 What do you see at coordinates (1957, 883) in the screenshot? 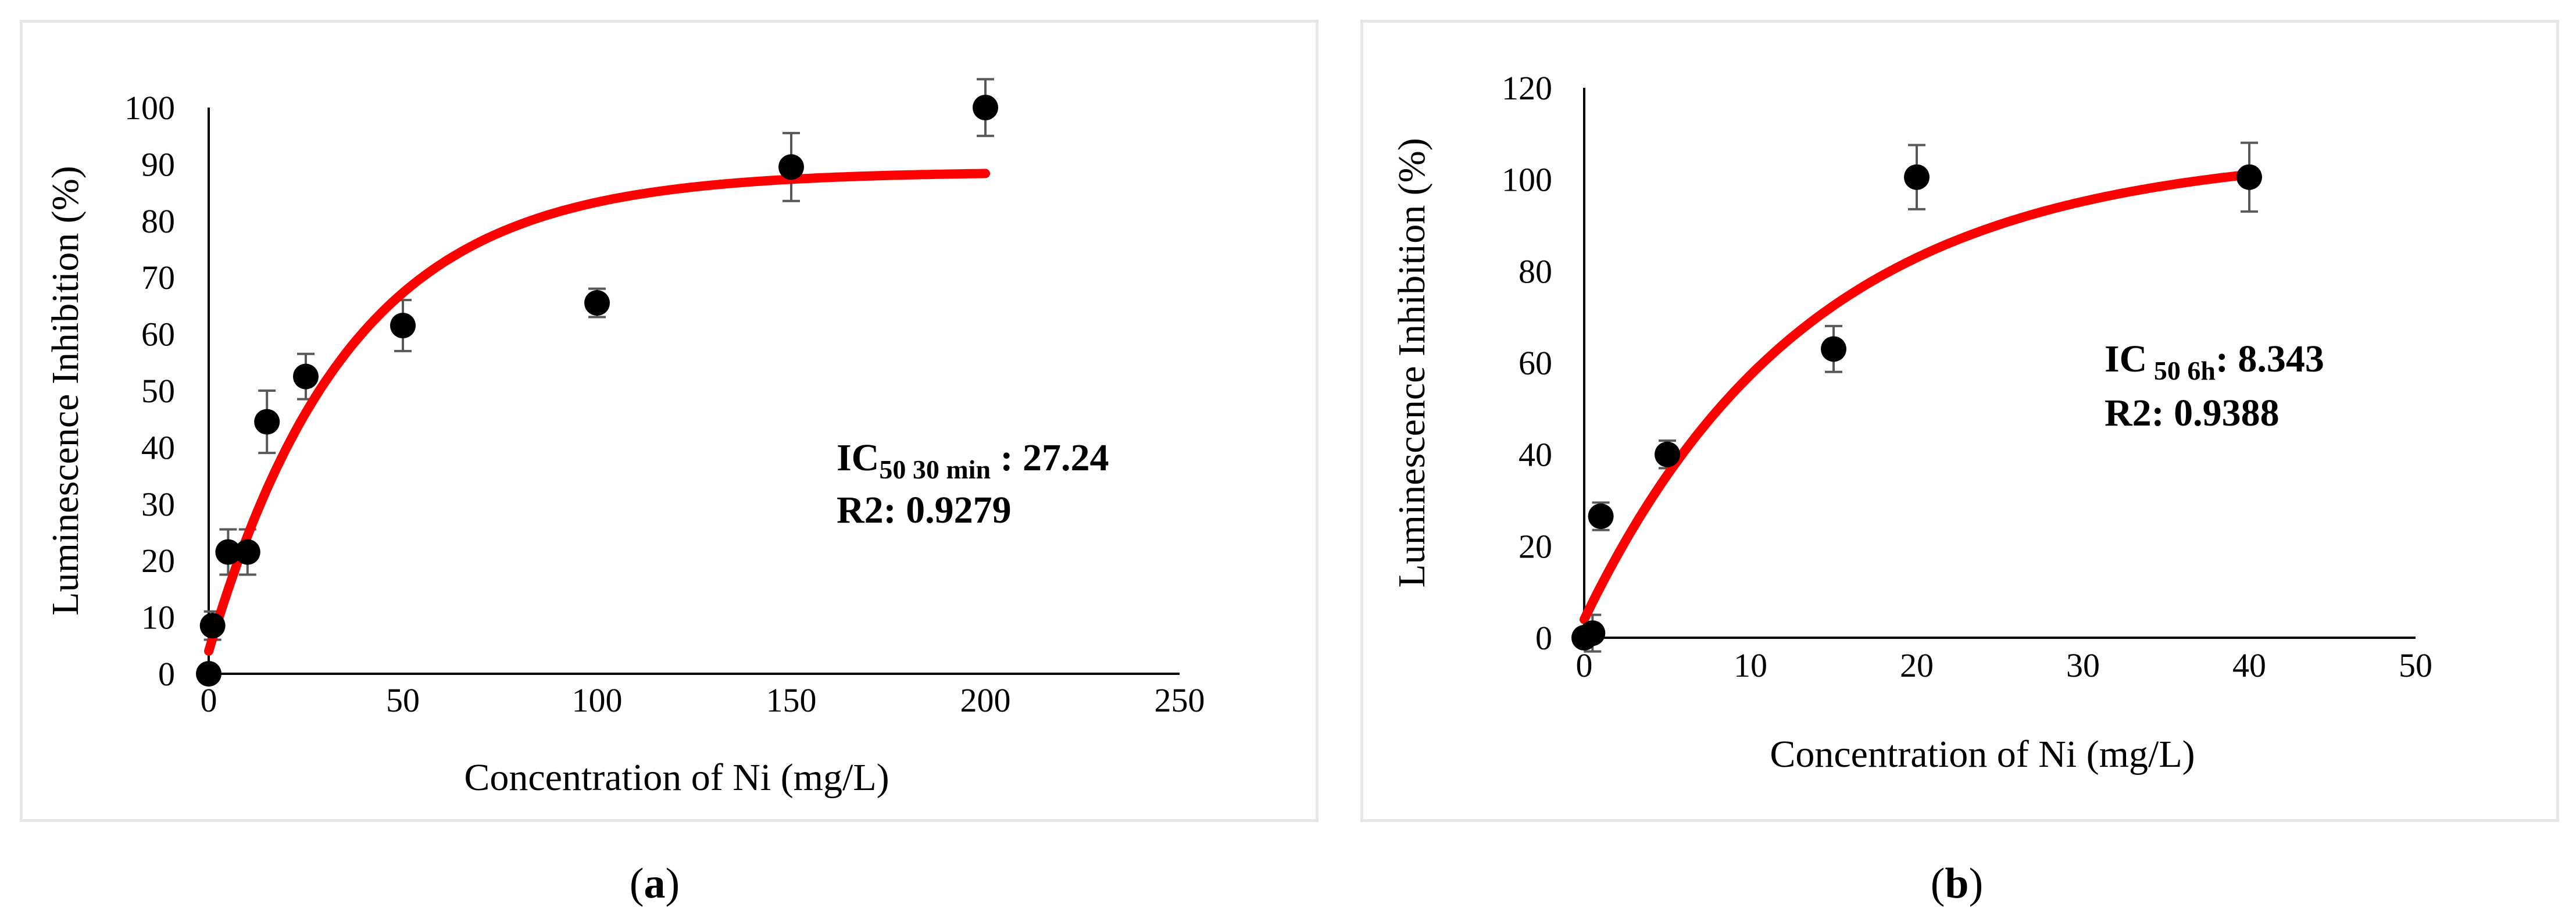
I see `caption-b: (b)` at bounding box center [1957, 883].